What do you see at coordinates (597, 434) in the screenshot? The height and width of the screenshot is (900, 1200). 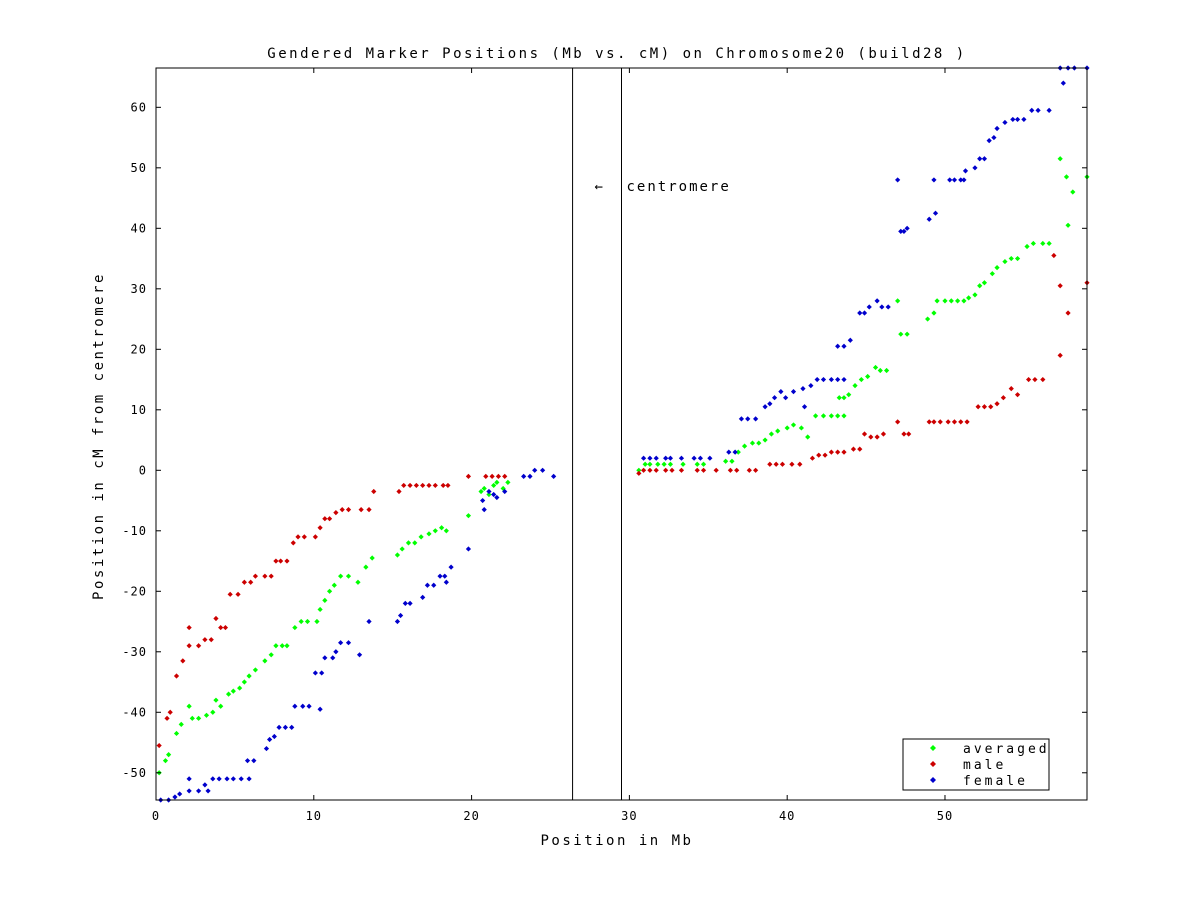 I see `centromere-region` at bounding box center [597, 434].